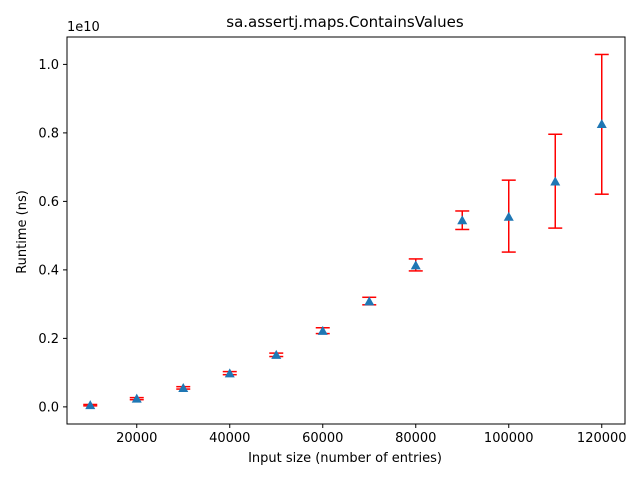  What do you see at coordinates (509, 438) in the screenshot?
I see `x-tick-label: 100000` at bounding box center [509, 438].